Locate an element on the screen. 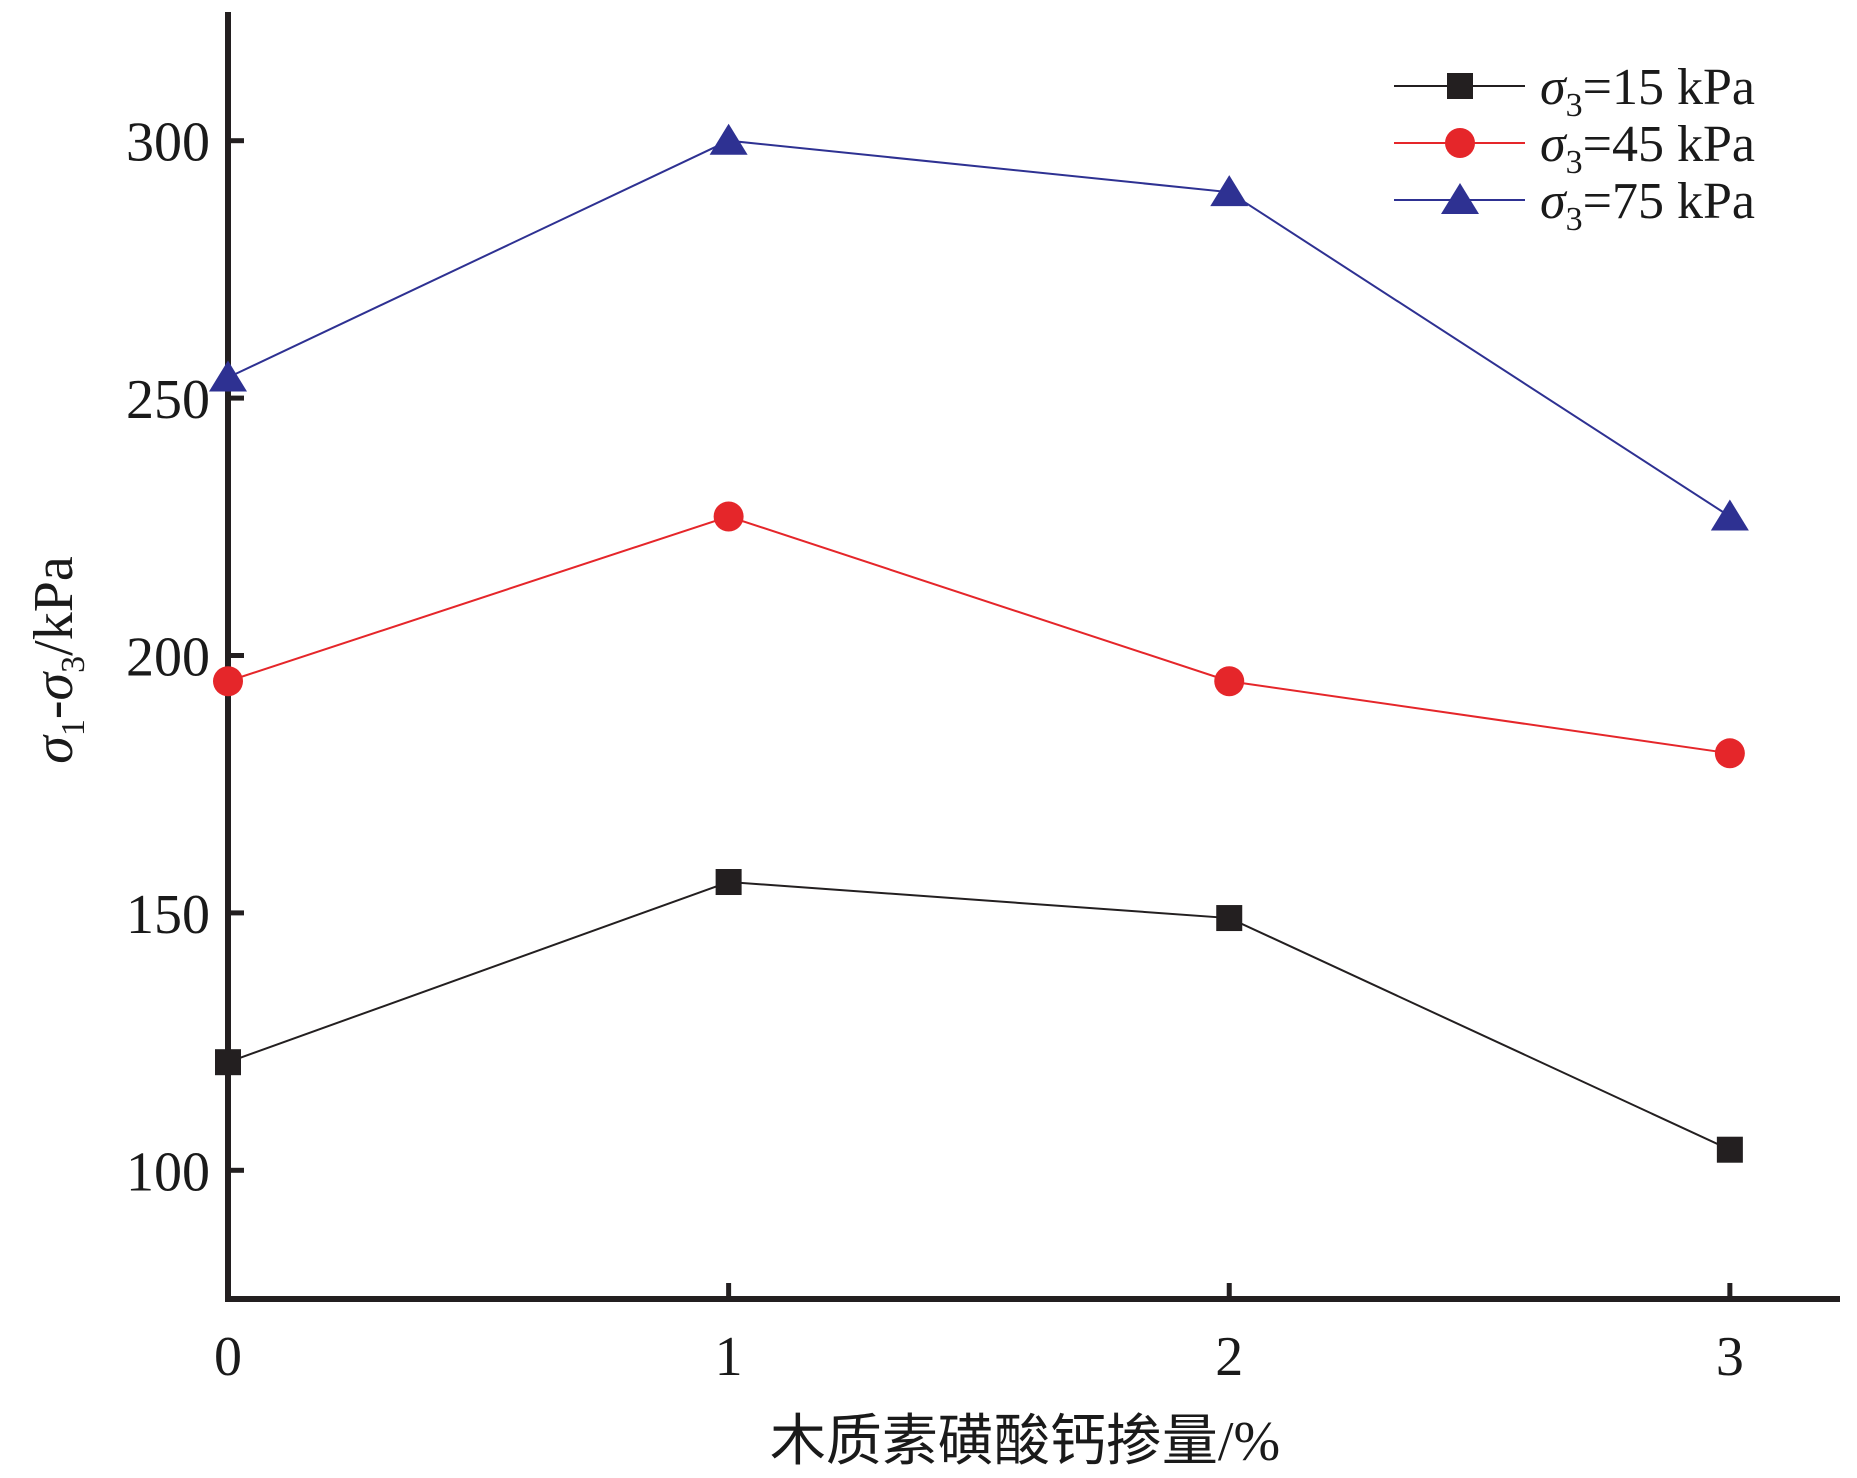 The width and height of the screenshot is (1857, 1478). y-title-sub1: 1 is located at coordinates (73, 727).